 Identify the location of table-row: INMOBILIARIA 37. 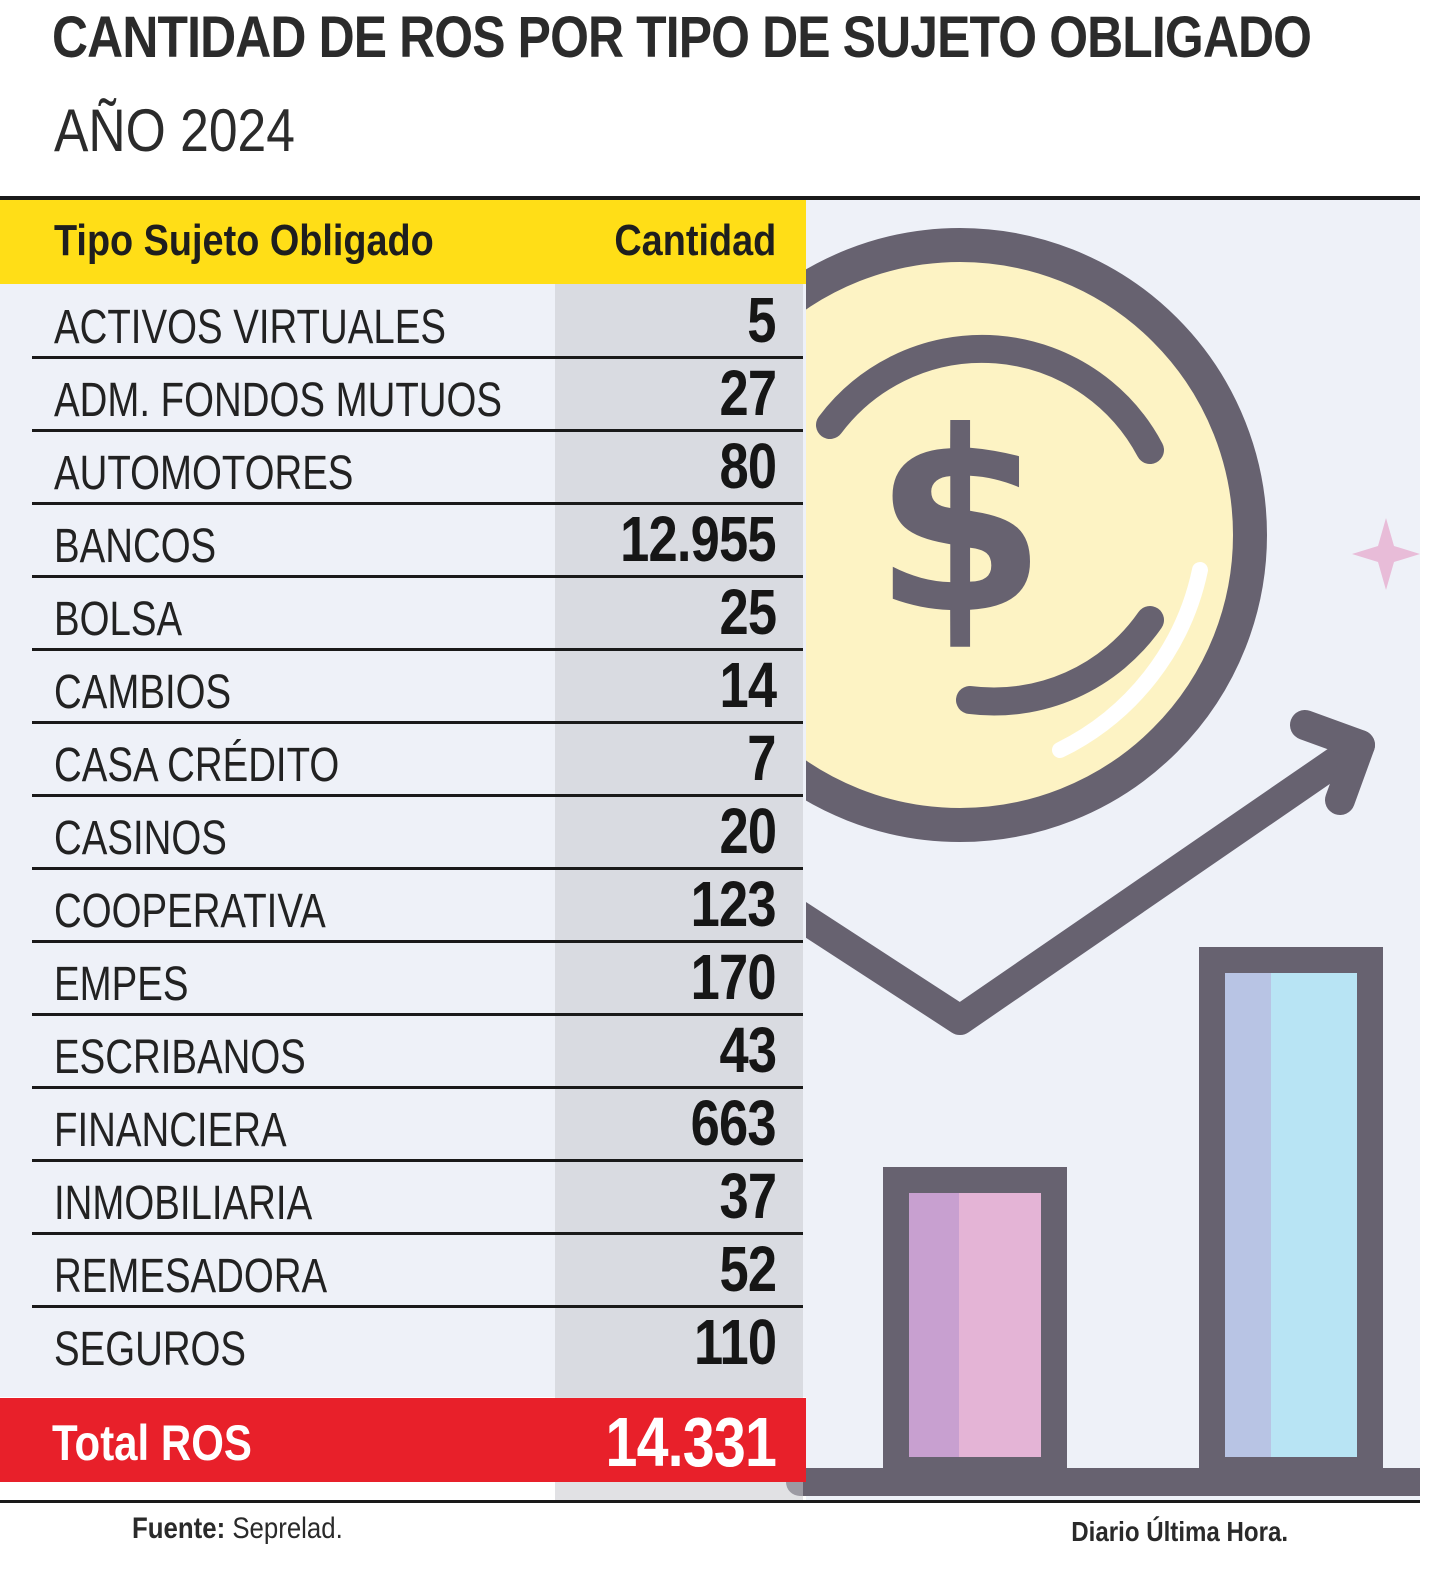
(403, 1197).